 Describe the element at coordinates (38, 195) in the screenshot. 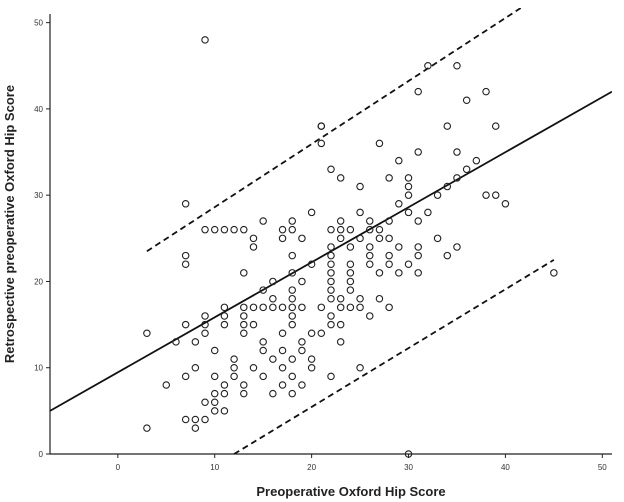

I see `y-tick-label: 30` at that location.